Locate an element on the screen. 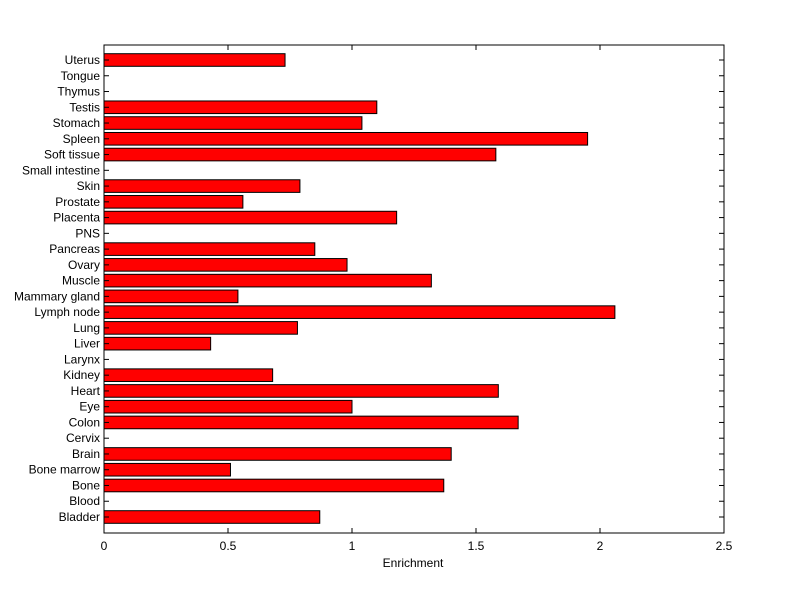 The width and height of the screenshot is (800, 599). y-tick-label-ovary: Ovary is located at coordinates (84, 265).